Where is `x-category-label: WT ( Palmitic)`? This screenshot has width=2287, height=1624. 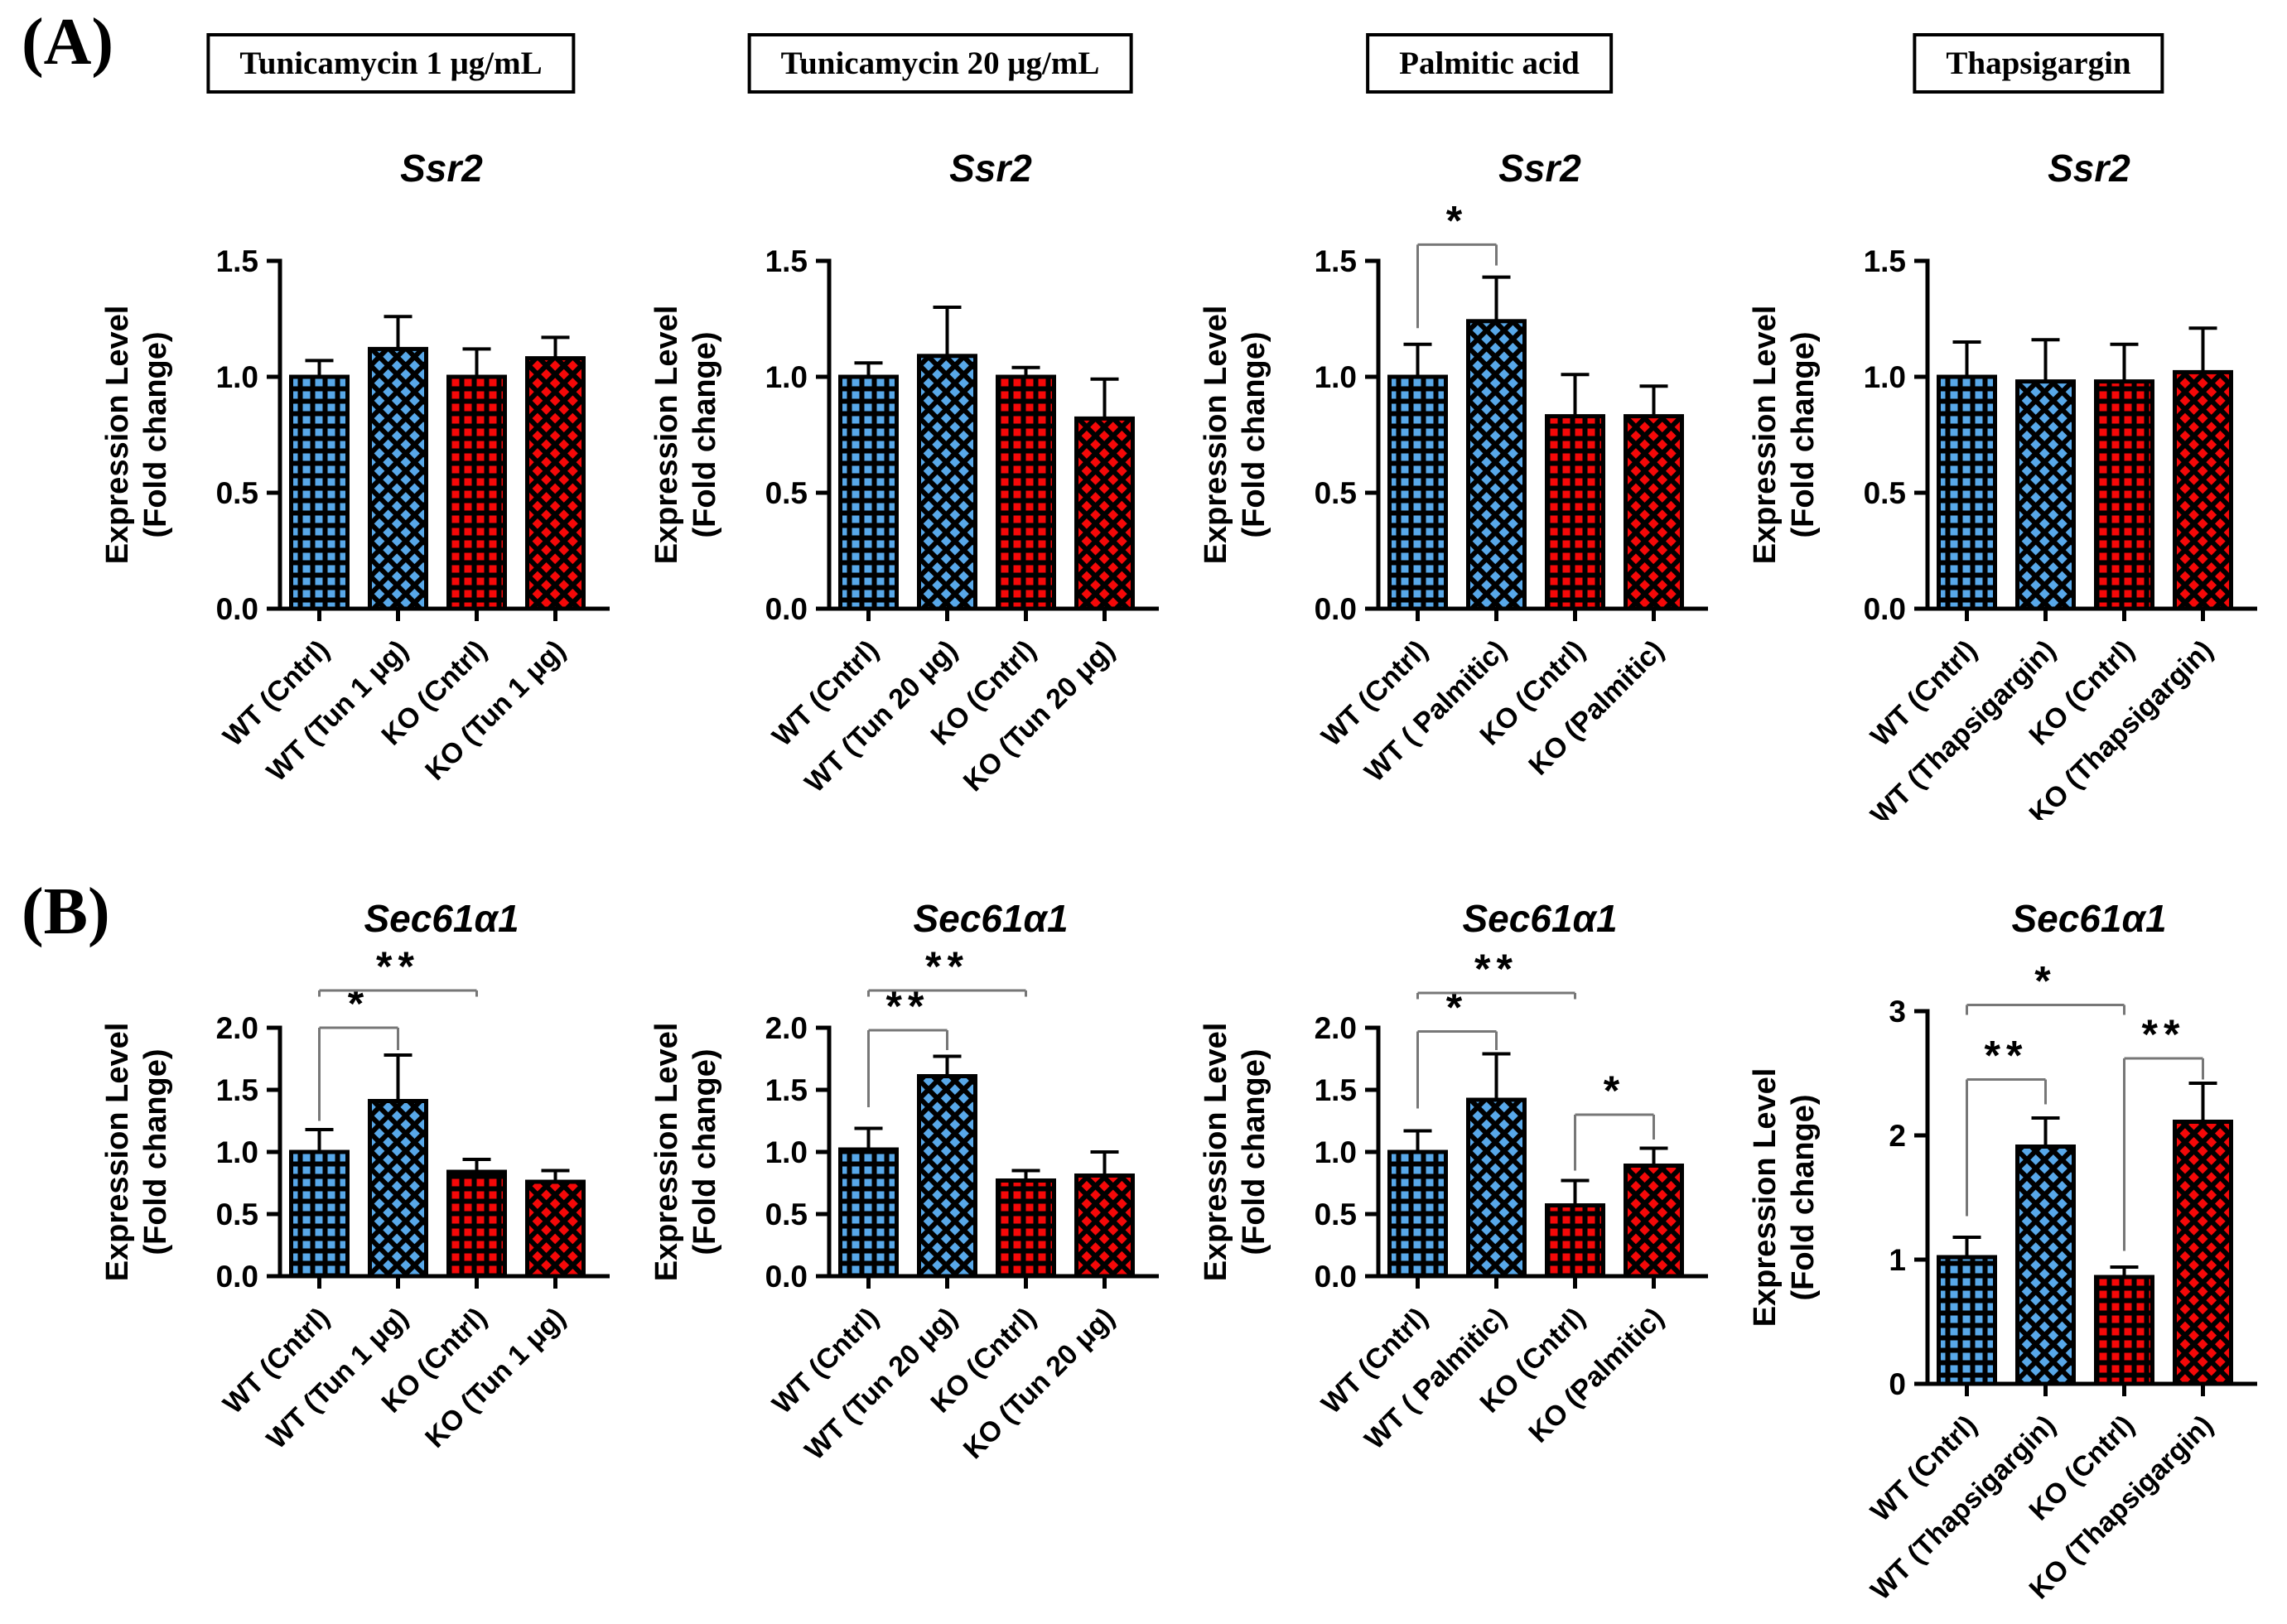 x-category-label: WT ( Palmitic) is located at coordinates (1436, 1379).